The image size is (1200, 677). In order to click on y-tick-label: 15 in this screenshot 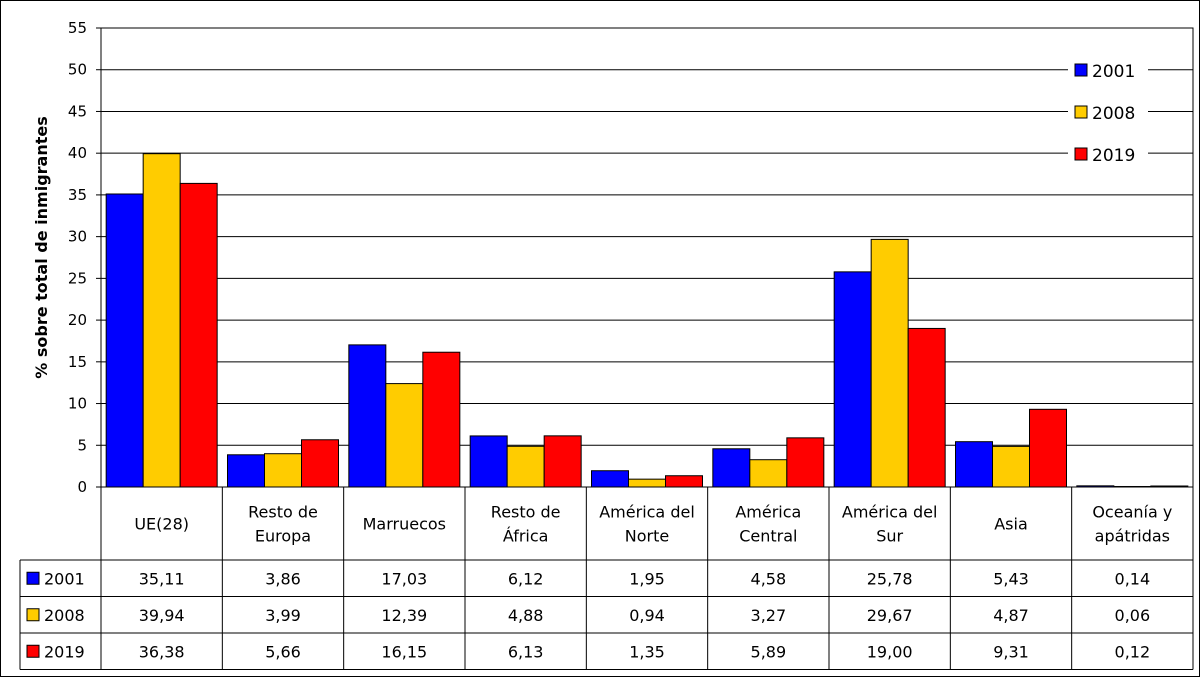, I will do `click(77, 362)`.